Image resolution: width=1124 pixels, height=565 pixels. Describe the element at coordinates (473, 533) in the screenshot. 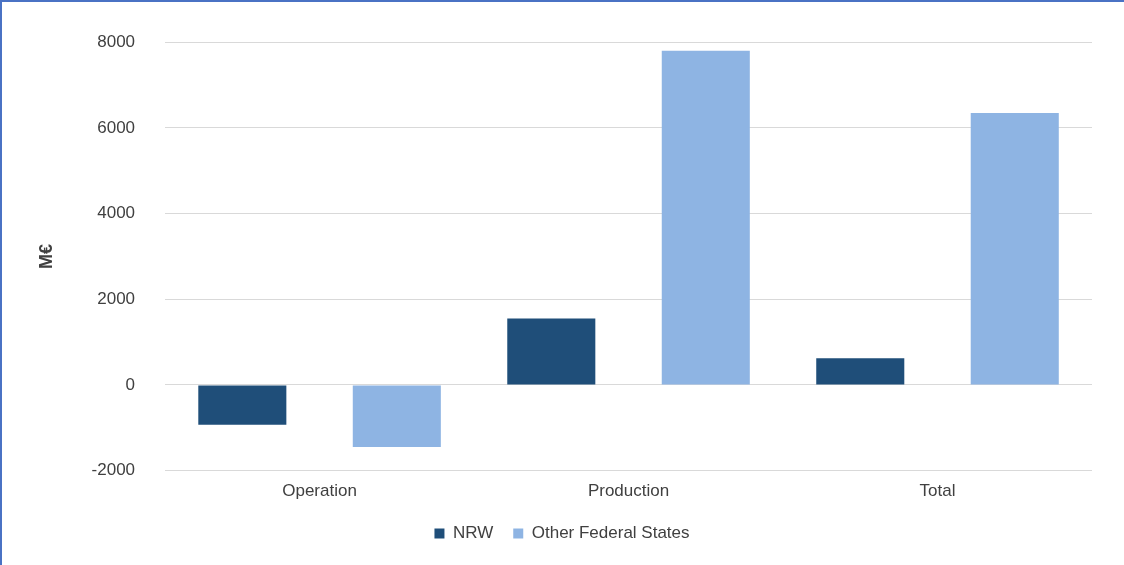

I see `legend-label: NRW` at that location.